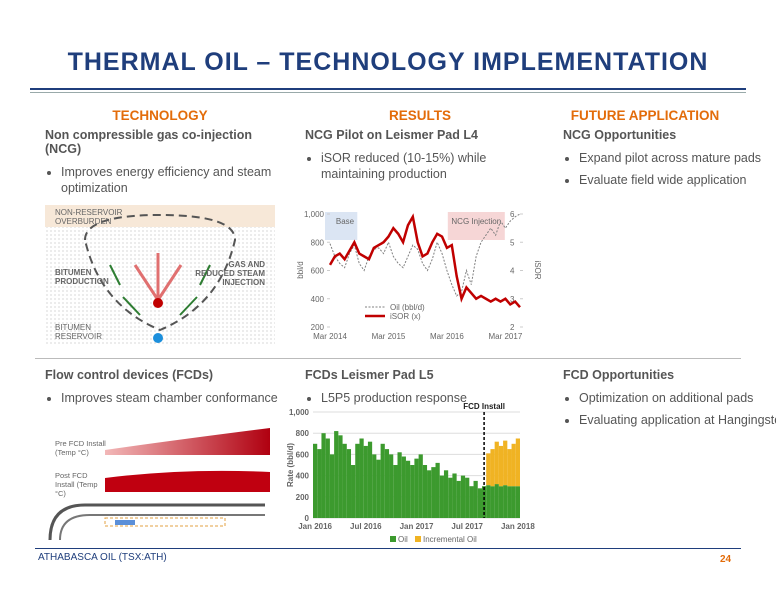 The width and height of the screenshot is (776, 600). What do you see at coordinates (405, 316) in the screenshot?
I see `legend-label: iSOR (x)` at bounding box center [405, 316].